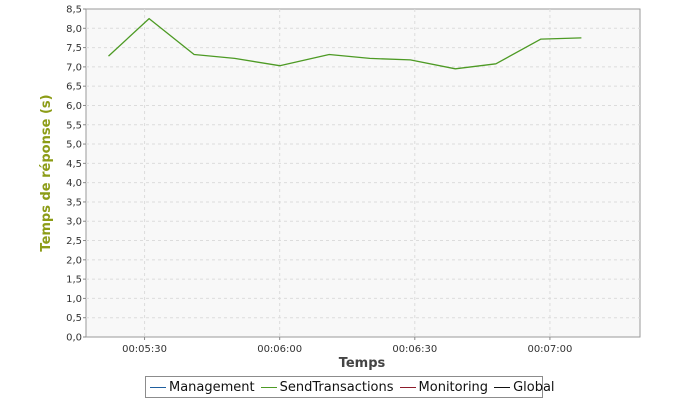 This screenshot has width=690, height=400. Describe the element at coordinates (144, 349) in the screenshot. I see `x-tick-label: 00:05:30` at that location.